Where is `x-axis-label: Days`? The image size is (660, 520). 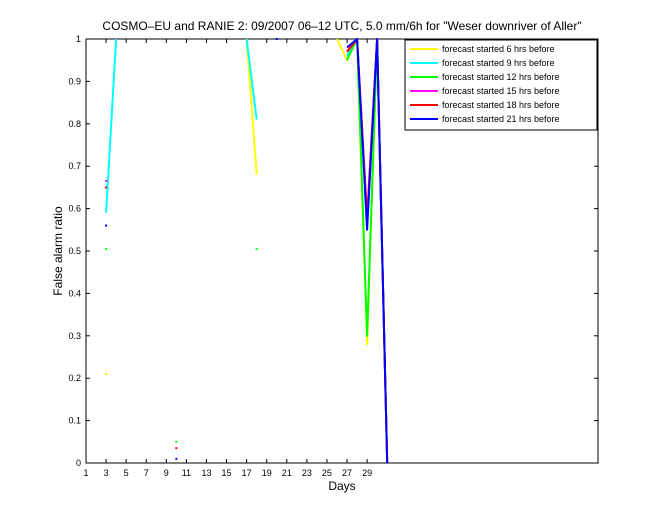 x-axis-label: Days is located at coordinates (341, 486).